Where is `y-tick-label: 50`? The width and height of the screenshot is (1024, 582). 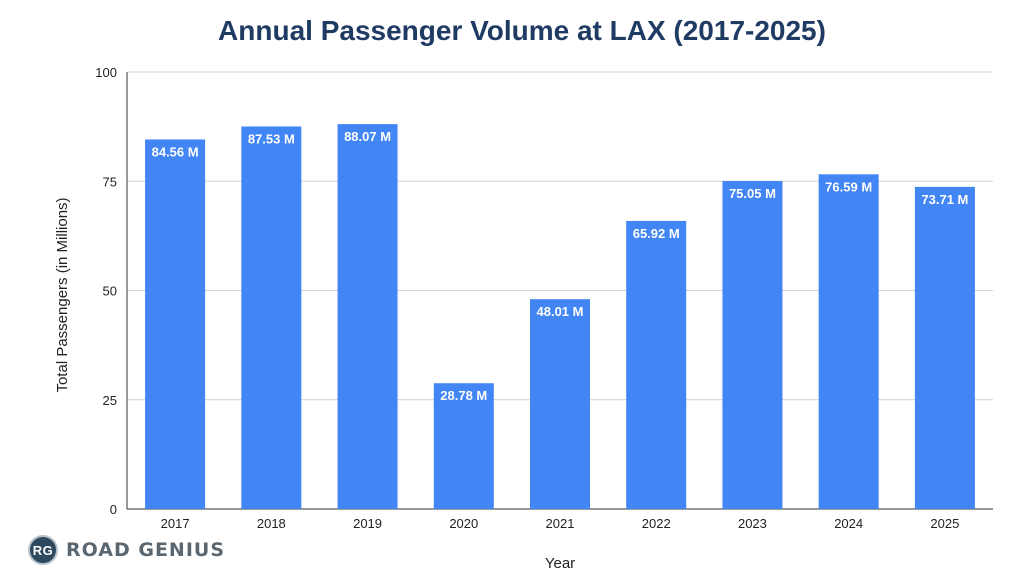
y-tick-label: 50 is located at coordinates (110, 291).